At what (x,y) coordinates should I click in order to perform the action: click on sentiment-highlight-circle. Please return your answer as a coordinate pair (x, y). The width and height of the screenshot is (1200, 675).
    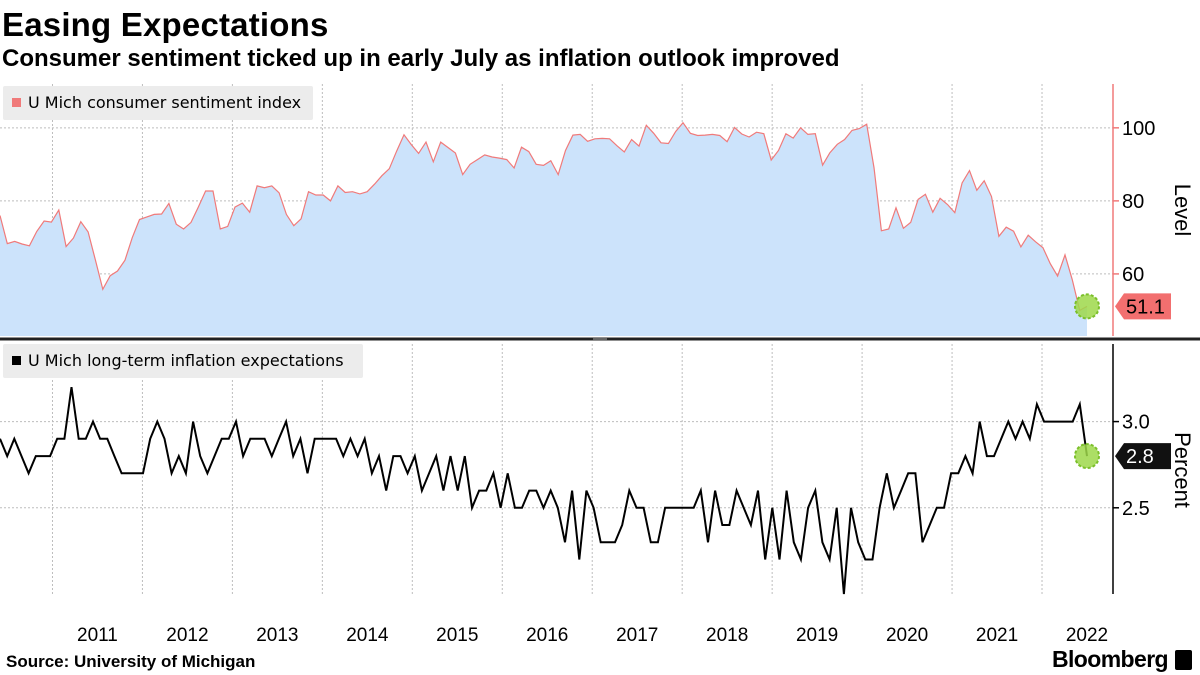
    Looking at the image, I should click on (1087, 306).